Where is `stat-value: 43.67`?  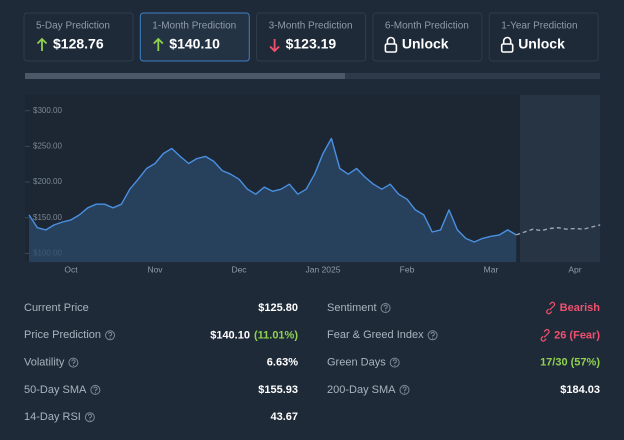
stat-value: 43.67 is located at coordinates (284, 417).